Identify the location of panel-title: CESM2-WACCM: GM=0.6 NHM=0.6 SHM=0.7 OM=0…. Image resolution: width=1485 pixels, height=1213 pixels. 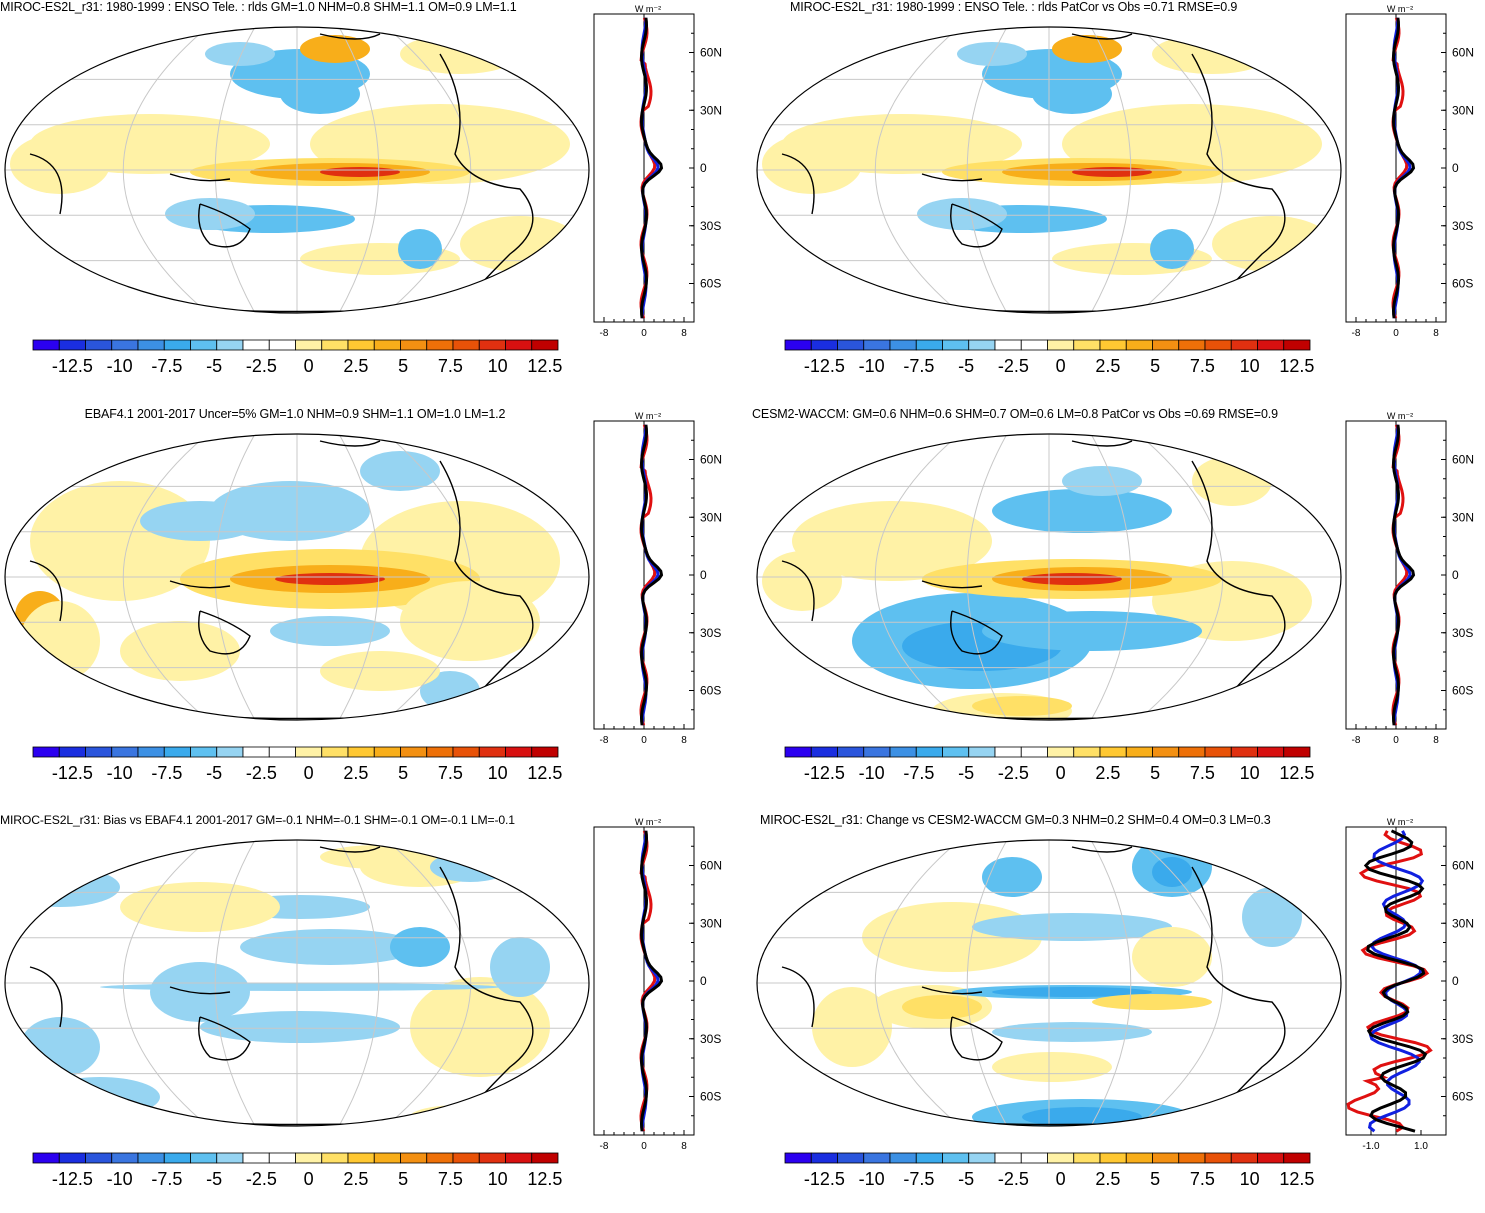
(1015, 414).